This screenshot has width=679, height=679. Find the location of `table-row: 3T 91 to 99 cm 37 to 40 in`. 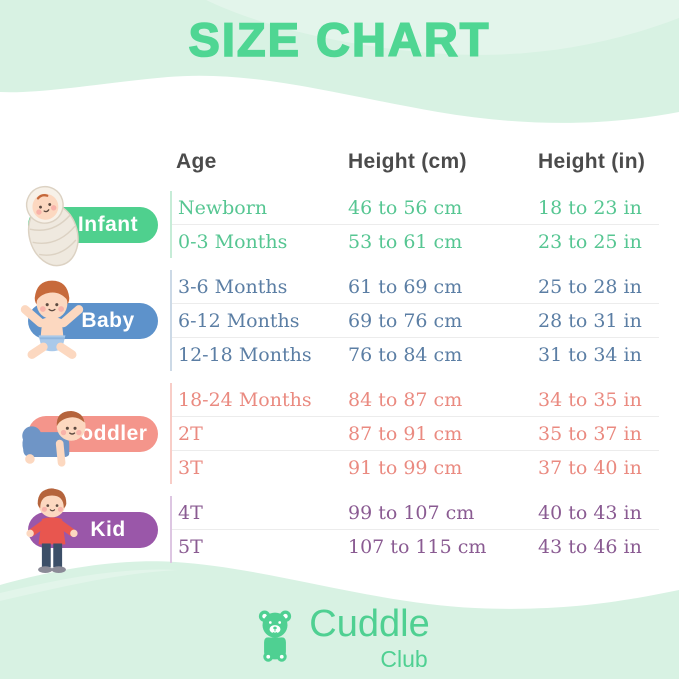

table-row: 3T 91 to 99 cm 37 to 40 in is located at coordinates (415, 467).